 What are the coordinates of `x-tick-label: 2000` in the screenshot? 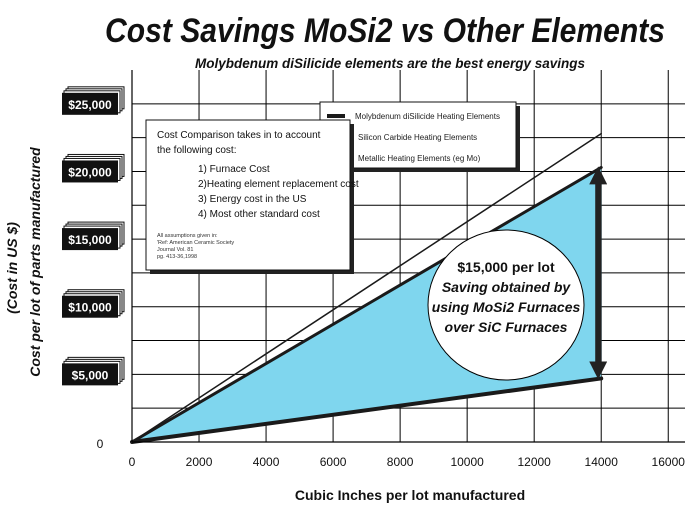 It's located at (199, 462).